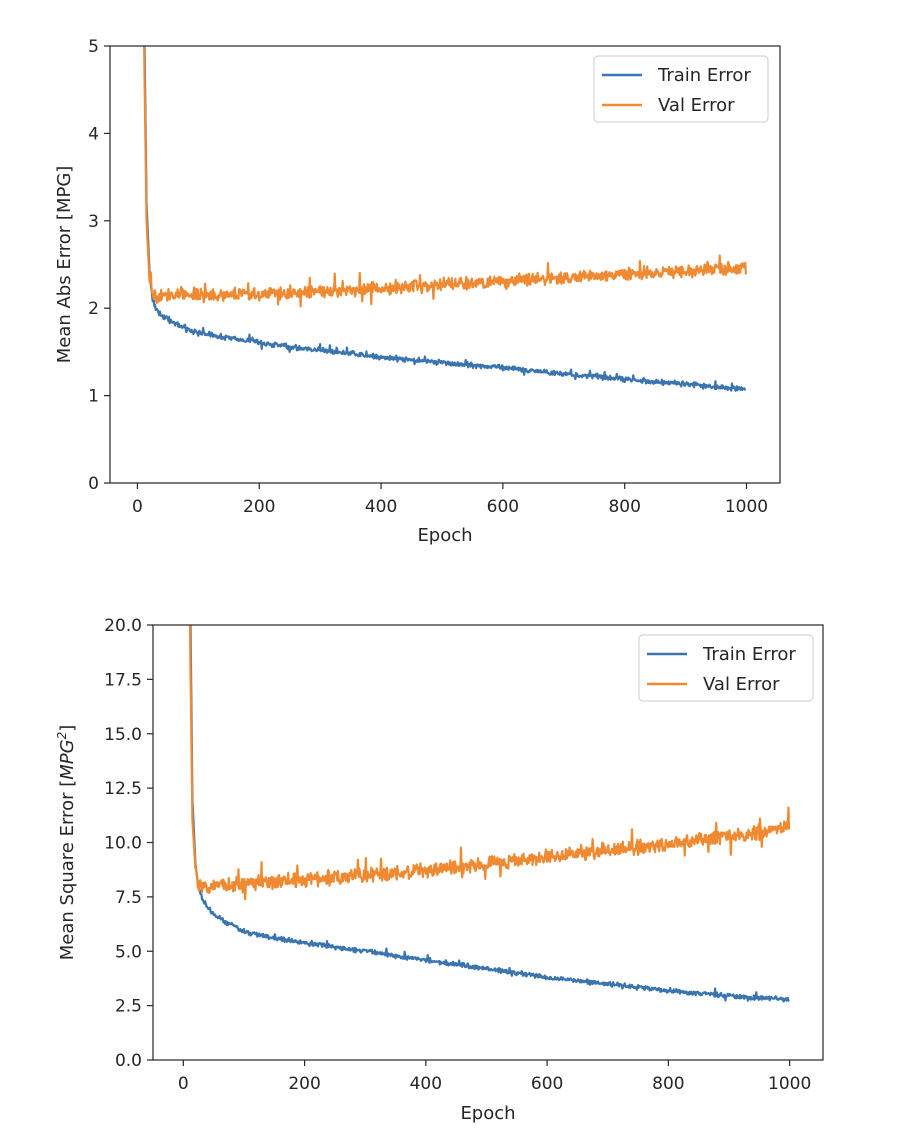  I want to click on mae-y-tick-label: 2, so click(93, 309).